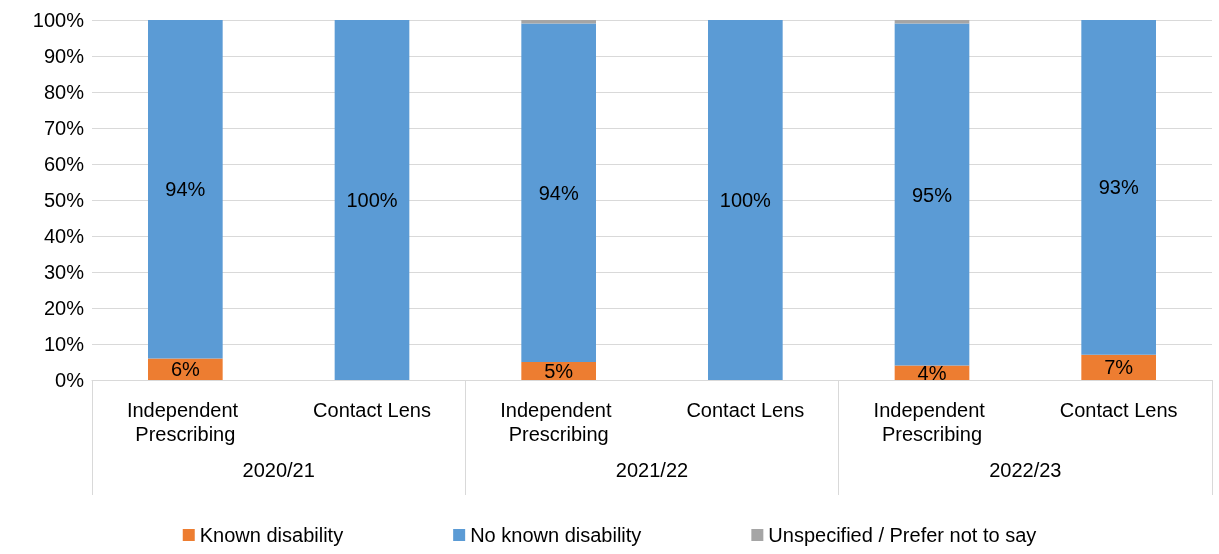  Describe the element at coordinates (64, 236) in the screenshot. I see `y-tick-label: 40%` at that location.